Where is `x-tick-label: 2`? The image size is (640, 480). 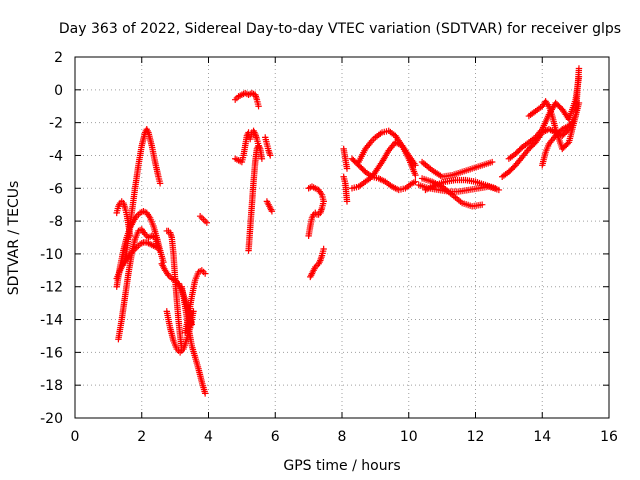 x-tick-label: 2 is located at coordinates (141, 437).